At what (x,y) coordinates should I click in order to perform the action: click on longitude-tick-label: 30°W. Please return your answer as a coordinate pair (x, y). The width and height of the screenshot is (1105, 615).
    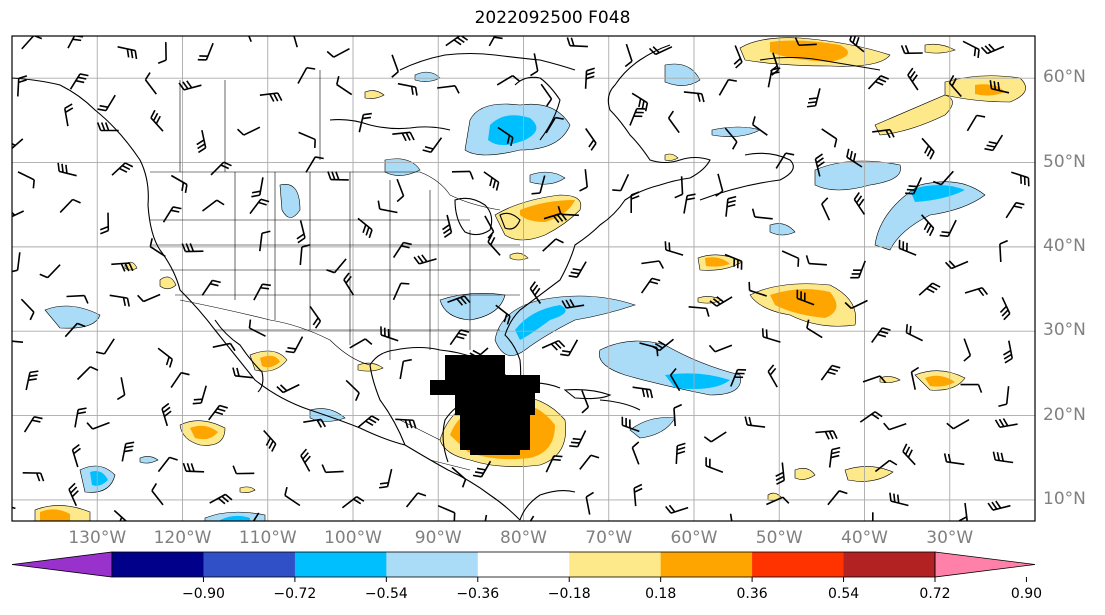
    Looking at the image, I should click on (950, 538).